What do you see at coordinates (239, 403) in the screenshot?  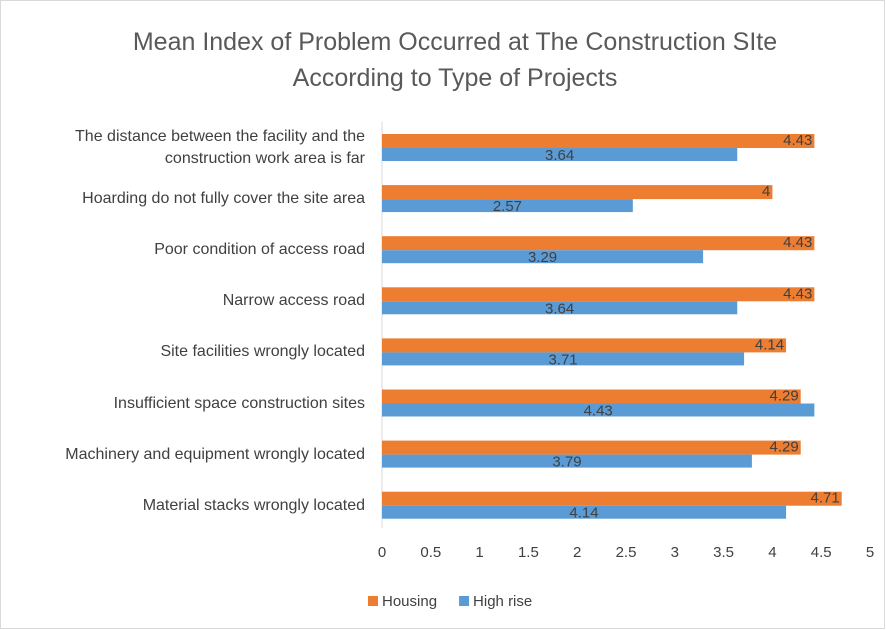 I see `category-label: Insufficient space construction sites` at bounding box center [239, 403].